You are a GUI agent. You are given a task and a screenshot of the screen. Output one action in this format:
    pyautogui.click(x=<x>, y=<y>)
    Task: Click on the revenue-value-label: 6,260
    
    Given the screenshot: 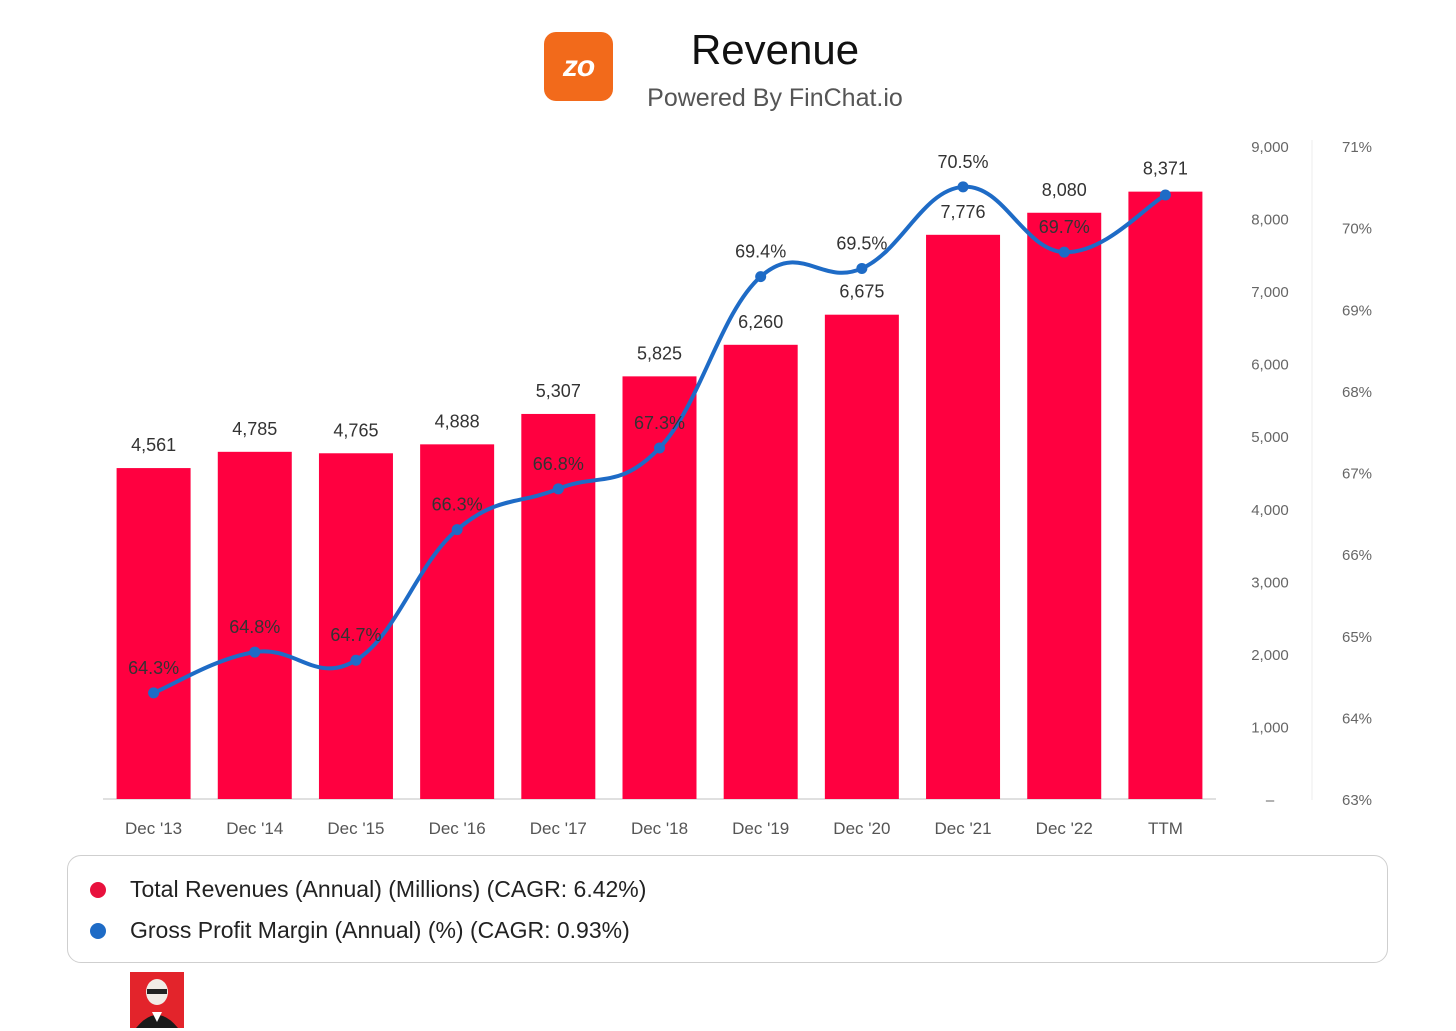 What is the action you would take?
    pyautogui.click(x=760, y=322)
    